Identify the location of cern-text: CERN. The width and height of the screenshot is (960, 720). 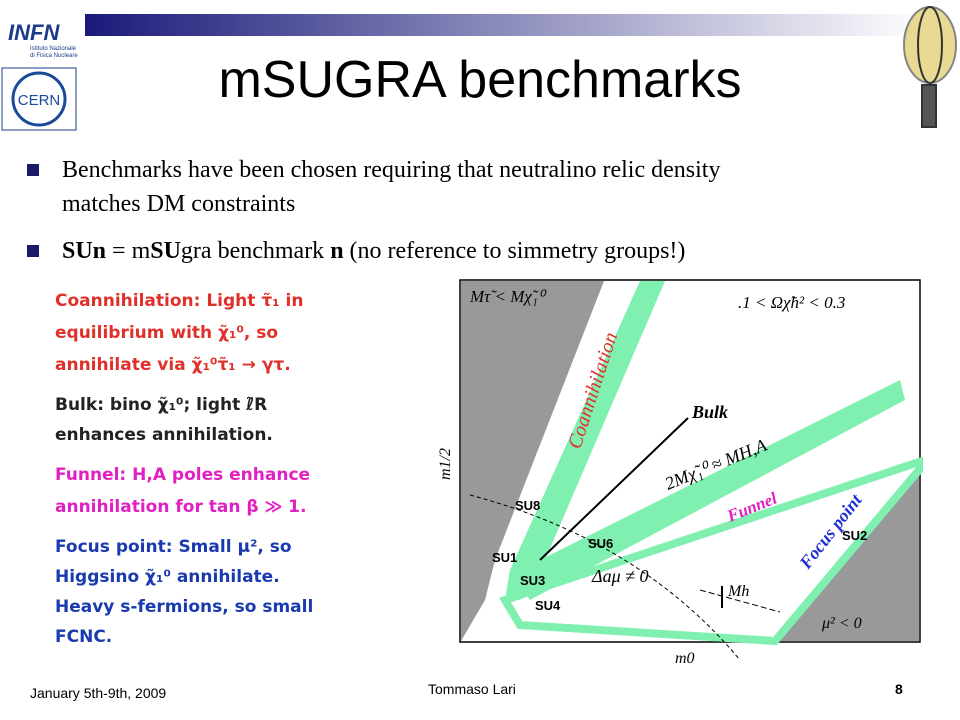
(39, 100).